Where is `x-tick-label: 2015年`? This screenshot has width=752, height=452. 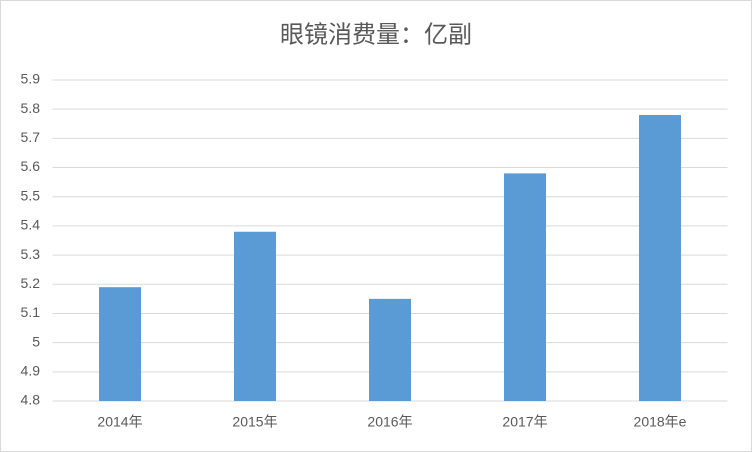
x-tick-label: 2015年 is located at coordinates (254, 422).